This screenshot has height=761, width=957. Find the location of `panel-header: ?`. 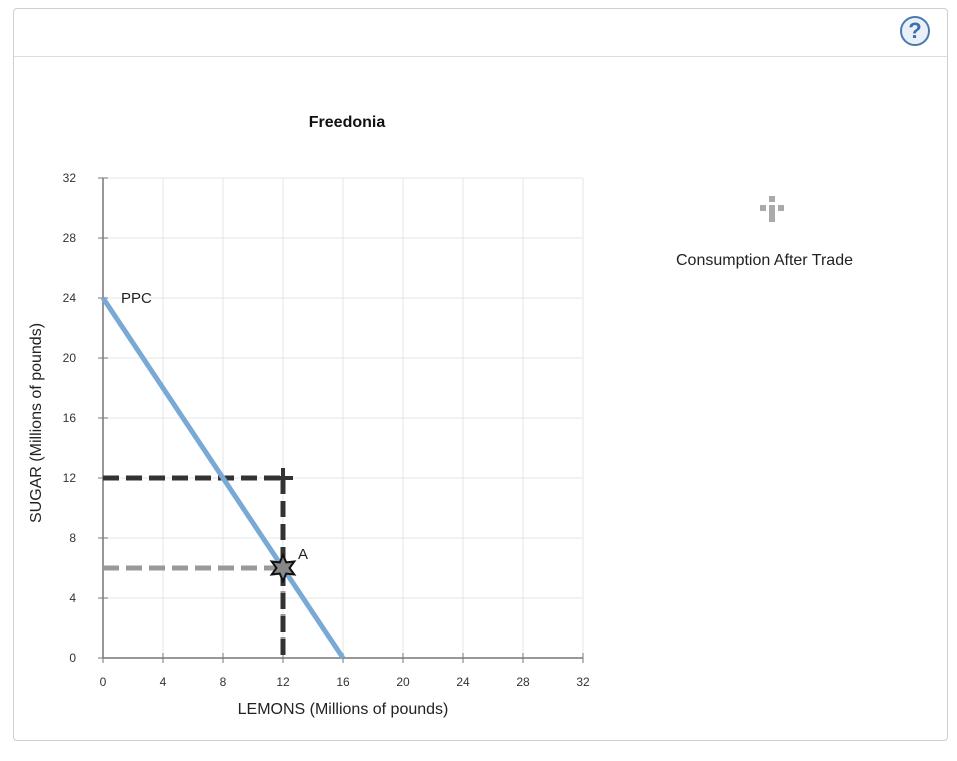

panel-header: ? is located at coordinates (480, 33).